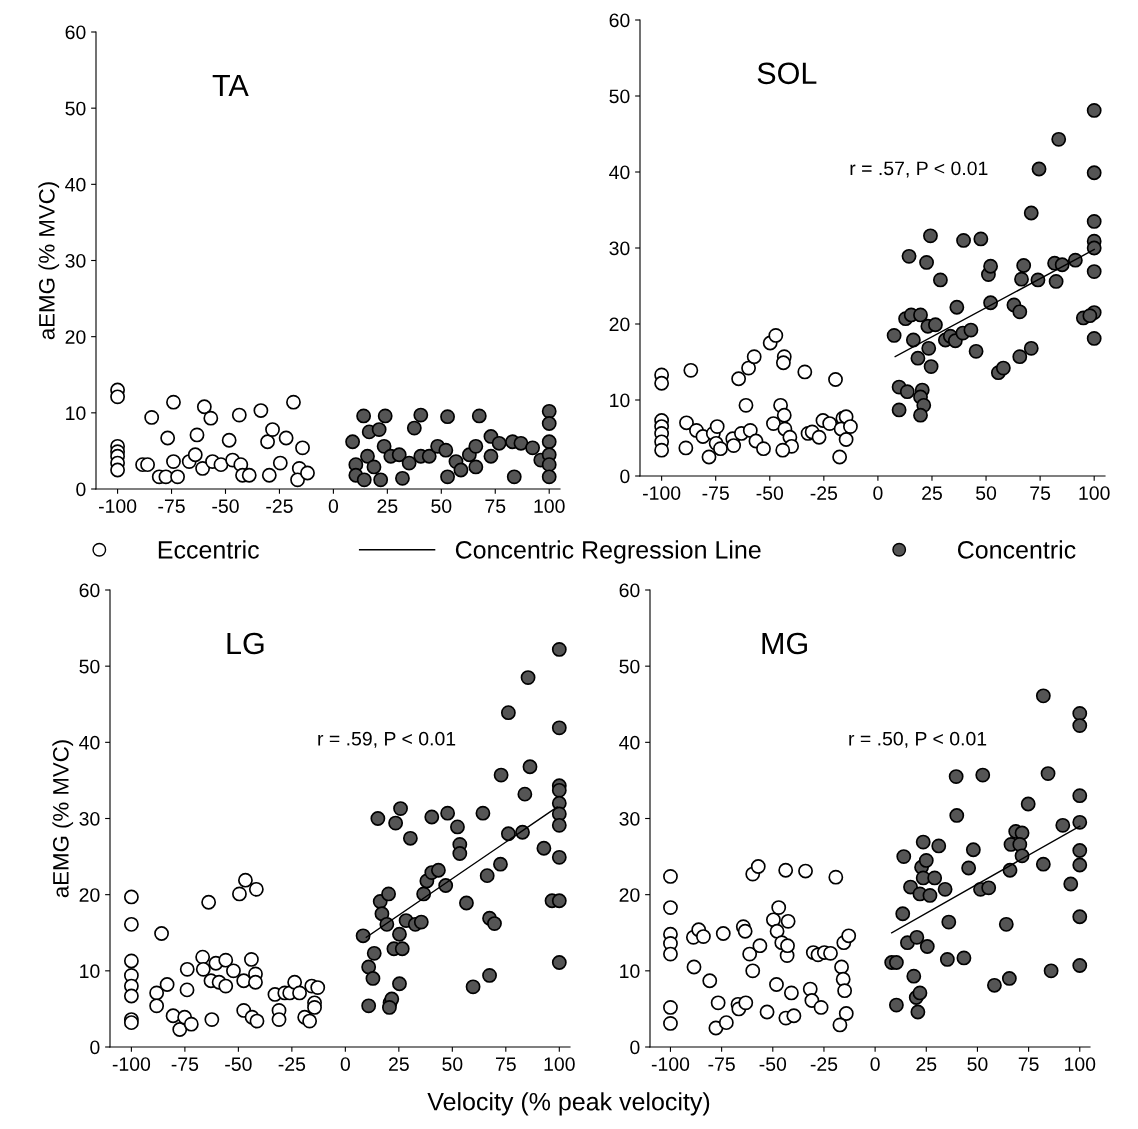 The height and width of the screenshot is (1129, 1138). What do you see at coordinates (208, 549) in the screenshot?
I see `legend-label: Eccentric` at bounding box center [208, 549].